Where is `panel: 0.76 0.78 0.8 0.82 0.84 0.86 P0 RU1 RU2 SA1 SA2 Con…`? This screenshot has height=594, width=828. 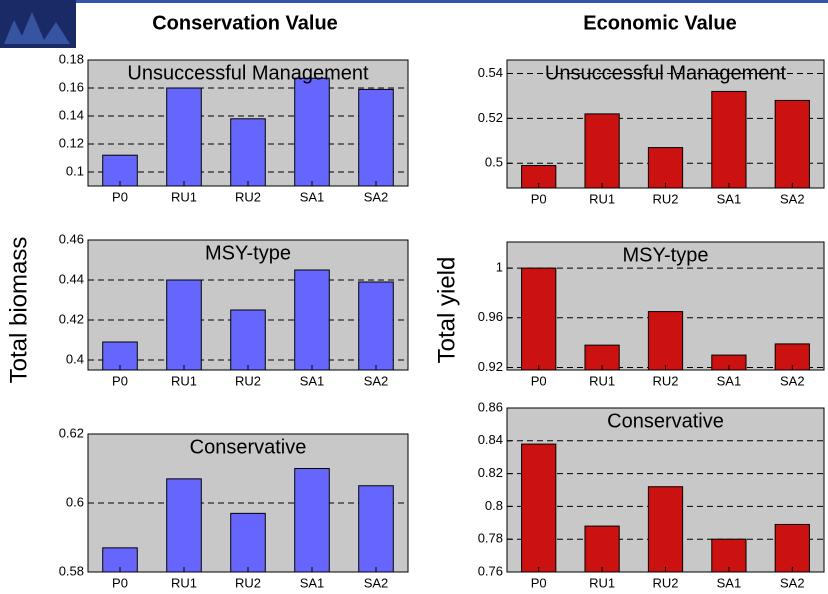
panel: 0.76 0.78 0.8 0.82 0.84 0.86 P0 RU1 RU2 SA1 SA2 Con… is located at coordinates (651, 494).